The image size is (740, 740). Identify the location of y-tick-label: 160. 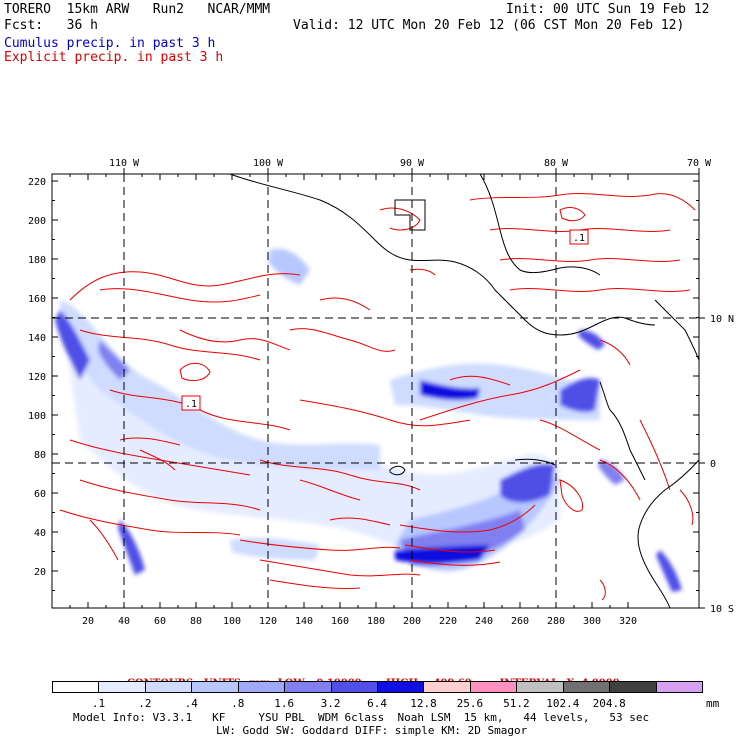
(37, 299).